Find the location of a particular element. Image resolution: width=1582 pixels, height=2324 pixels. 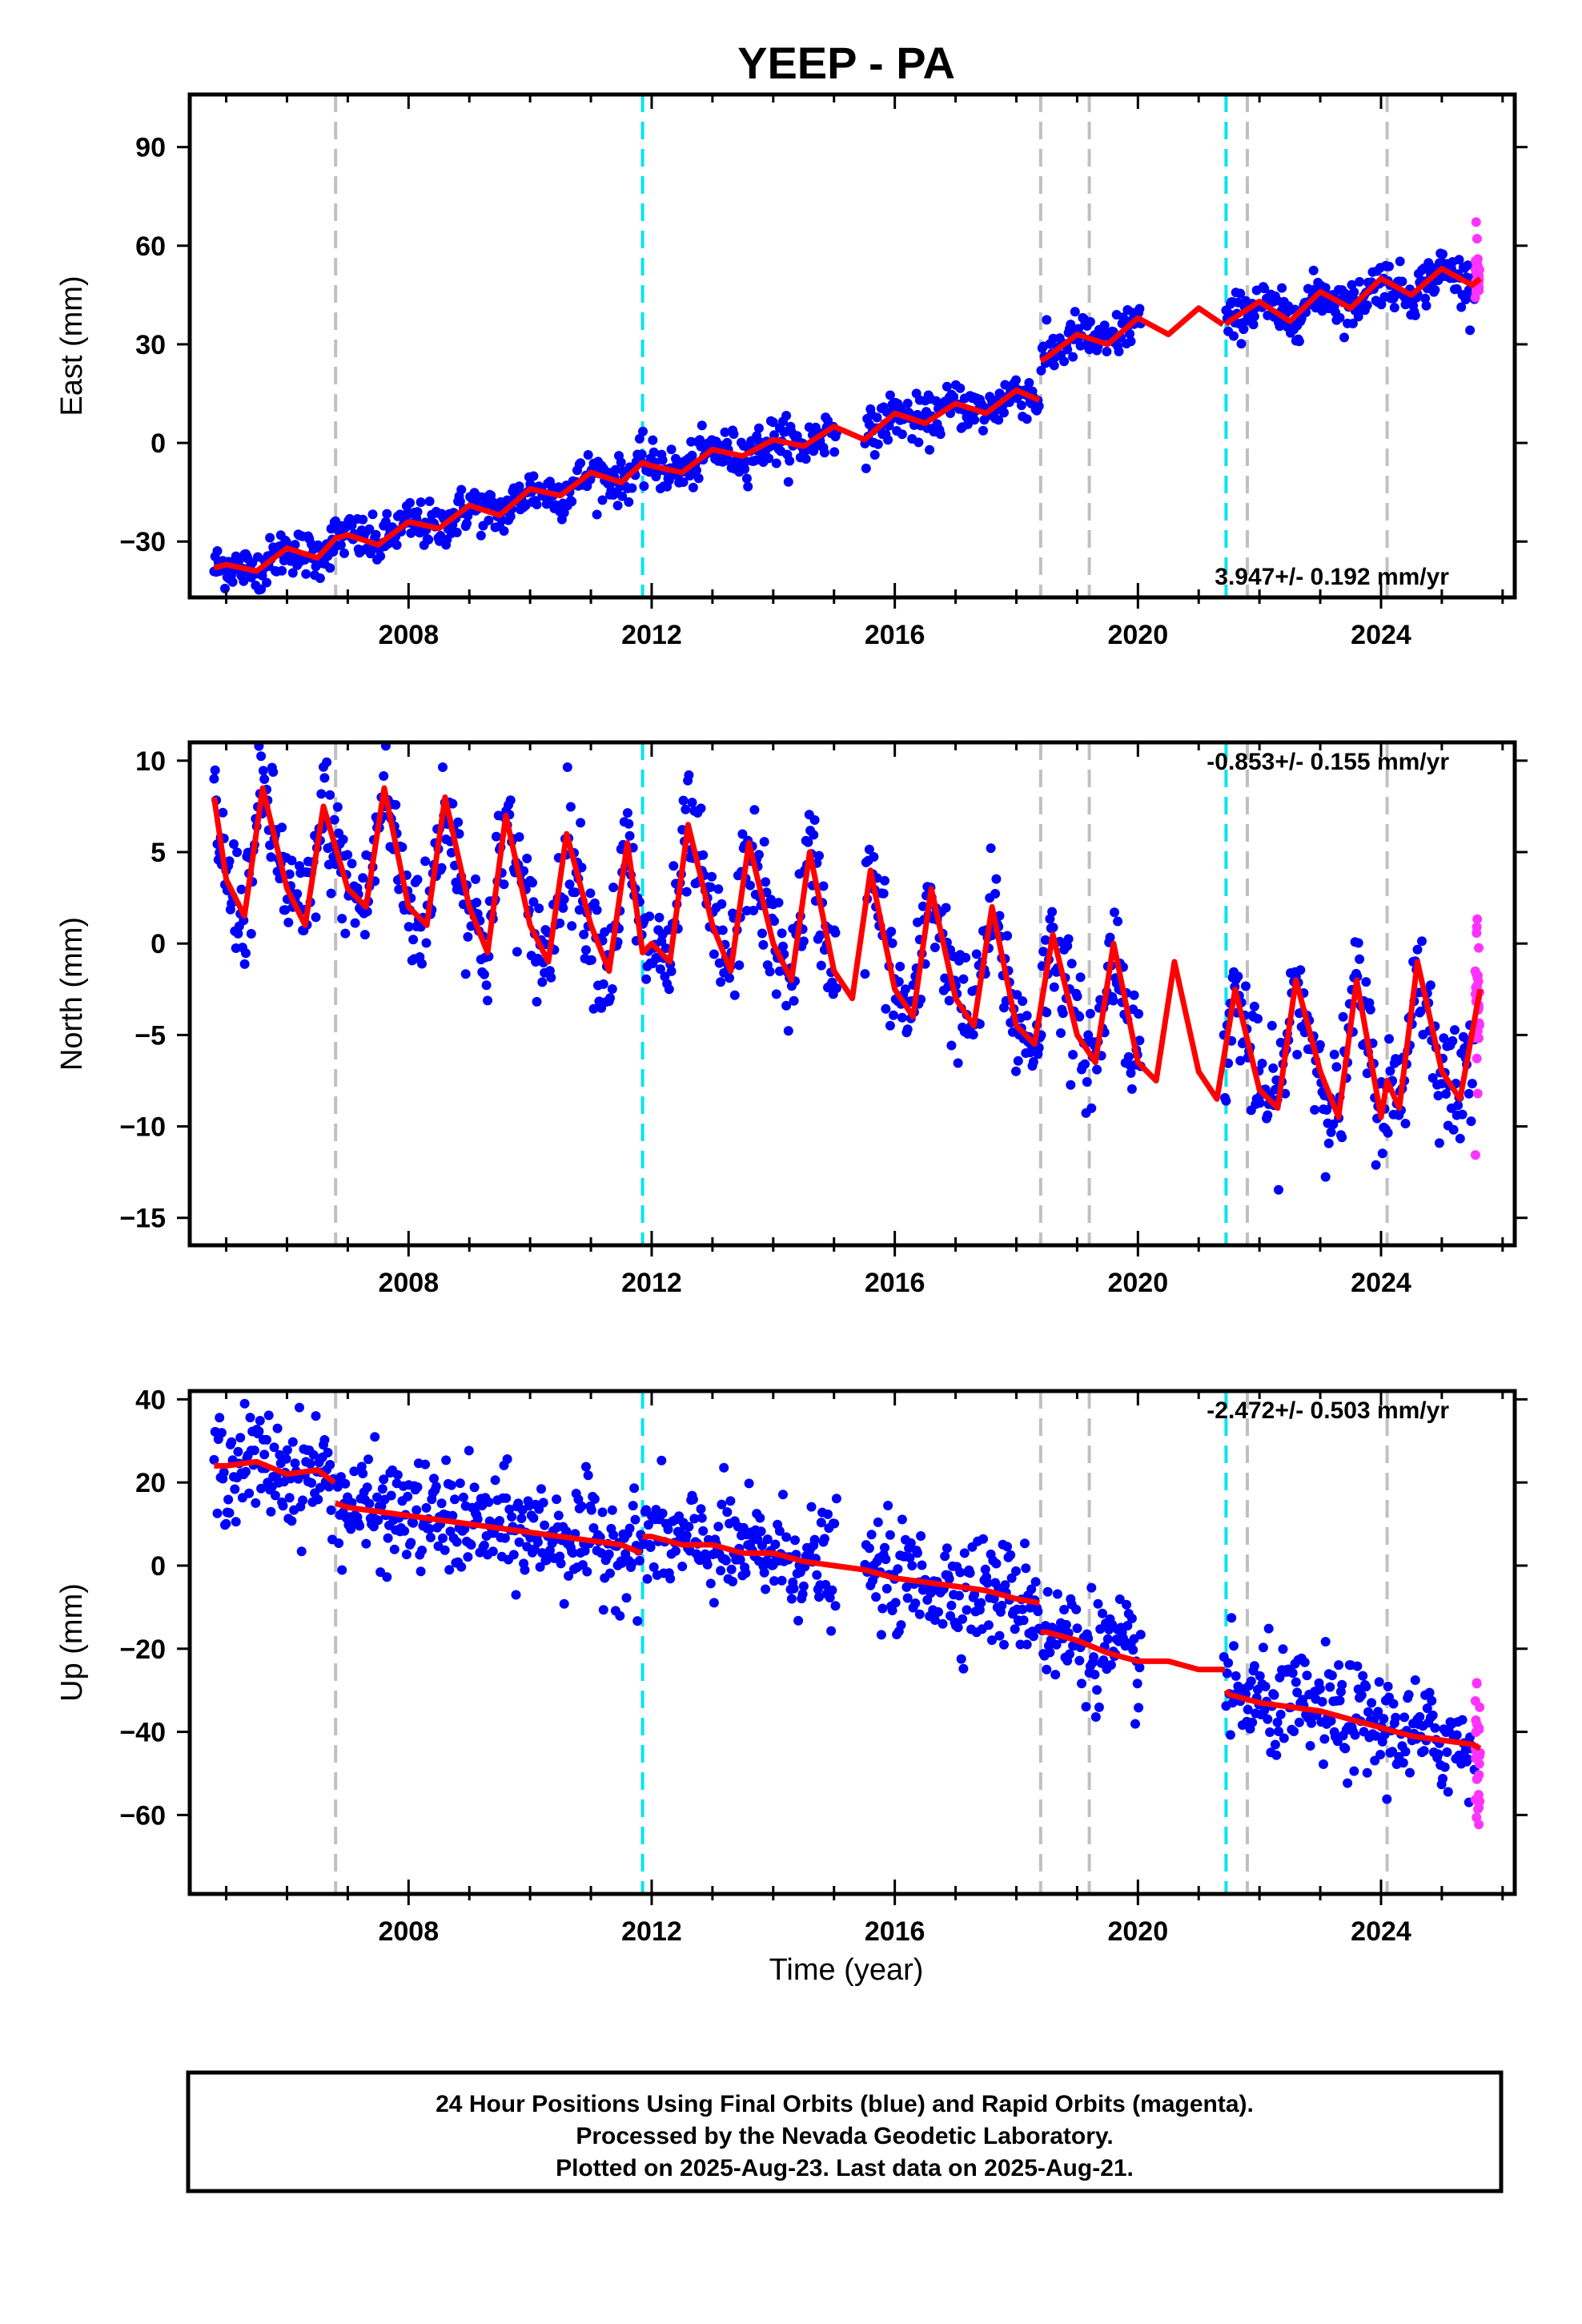

up-rapid-orbit-points is located at coordinates (1477, 1754).